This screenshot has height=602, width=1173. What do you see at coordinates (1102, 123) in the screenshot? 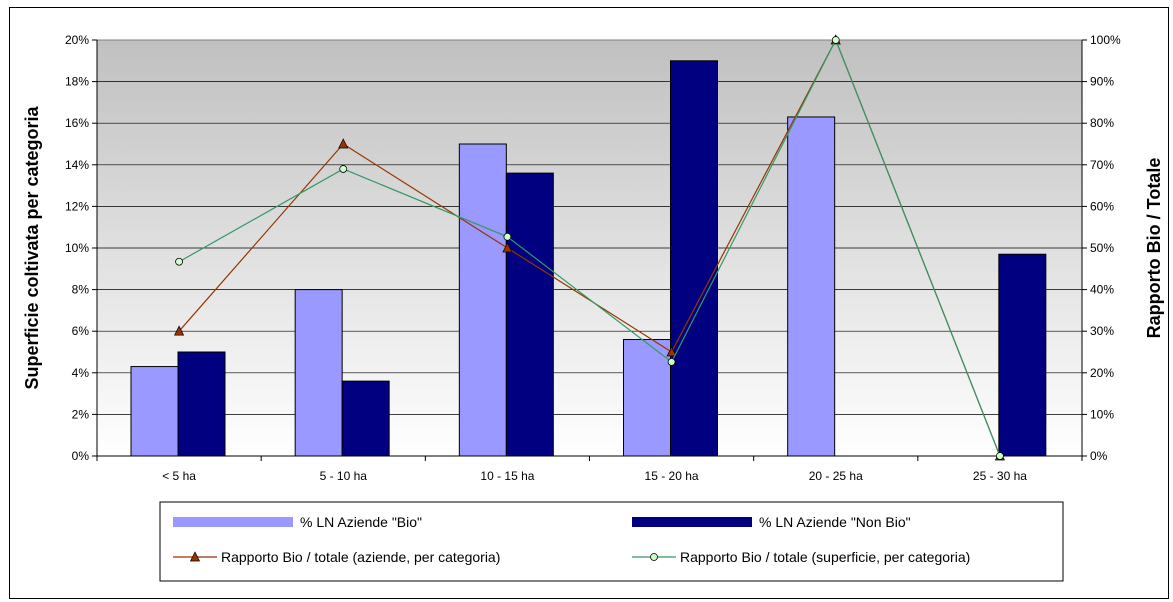
I see `y2-tick-label: 80%` at bounding box center [1102, 123].